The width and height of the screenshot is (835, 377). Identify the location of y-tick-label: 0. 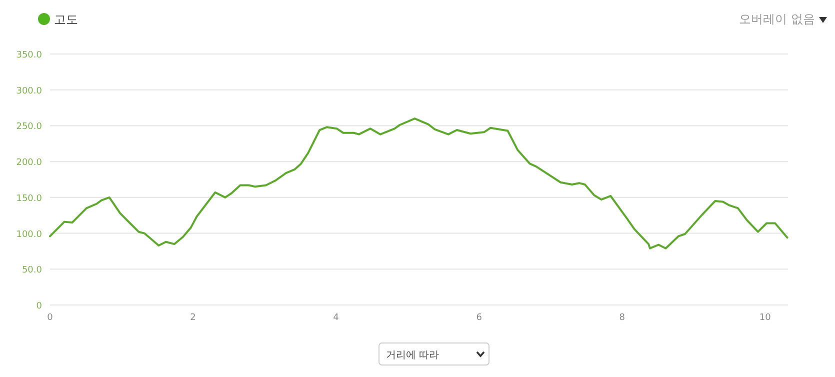
(39, 307).